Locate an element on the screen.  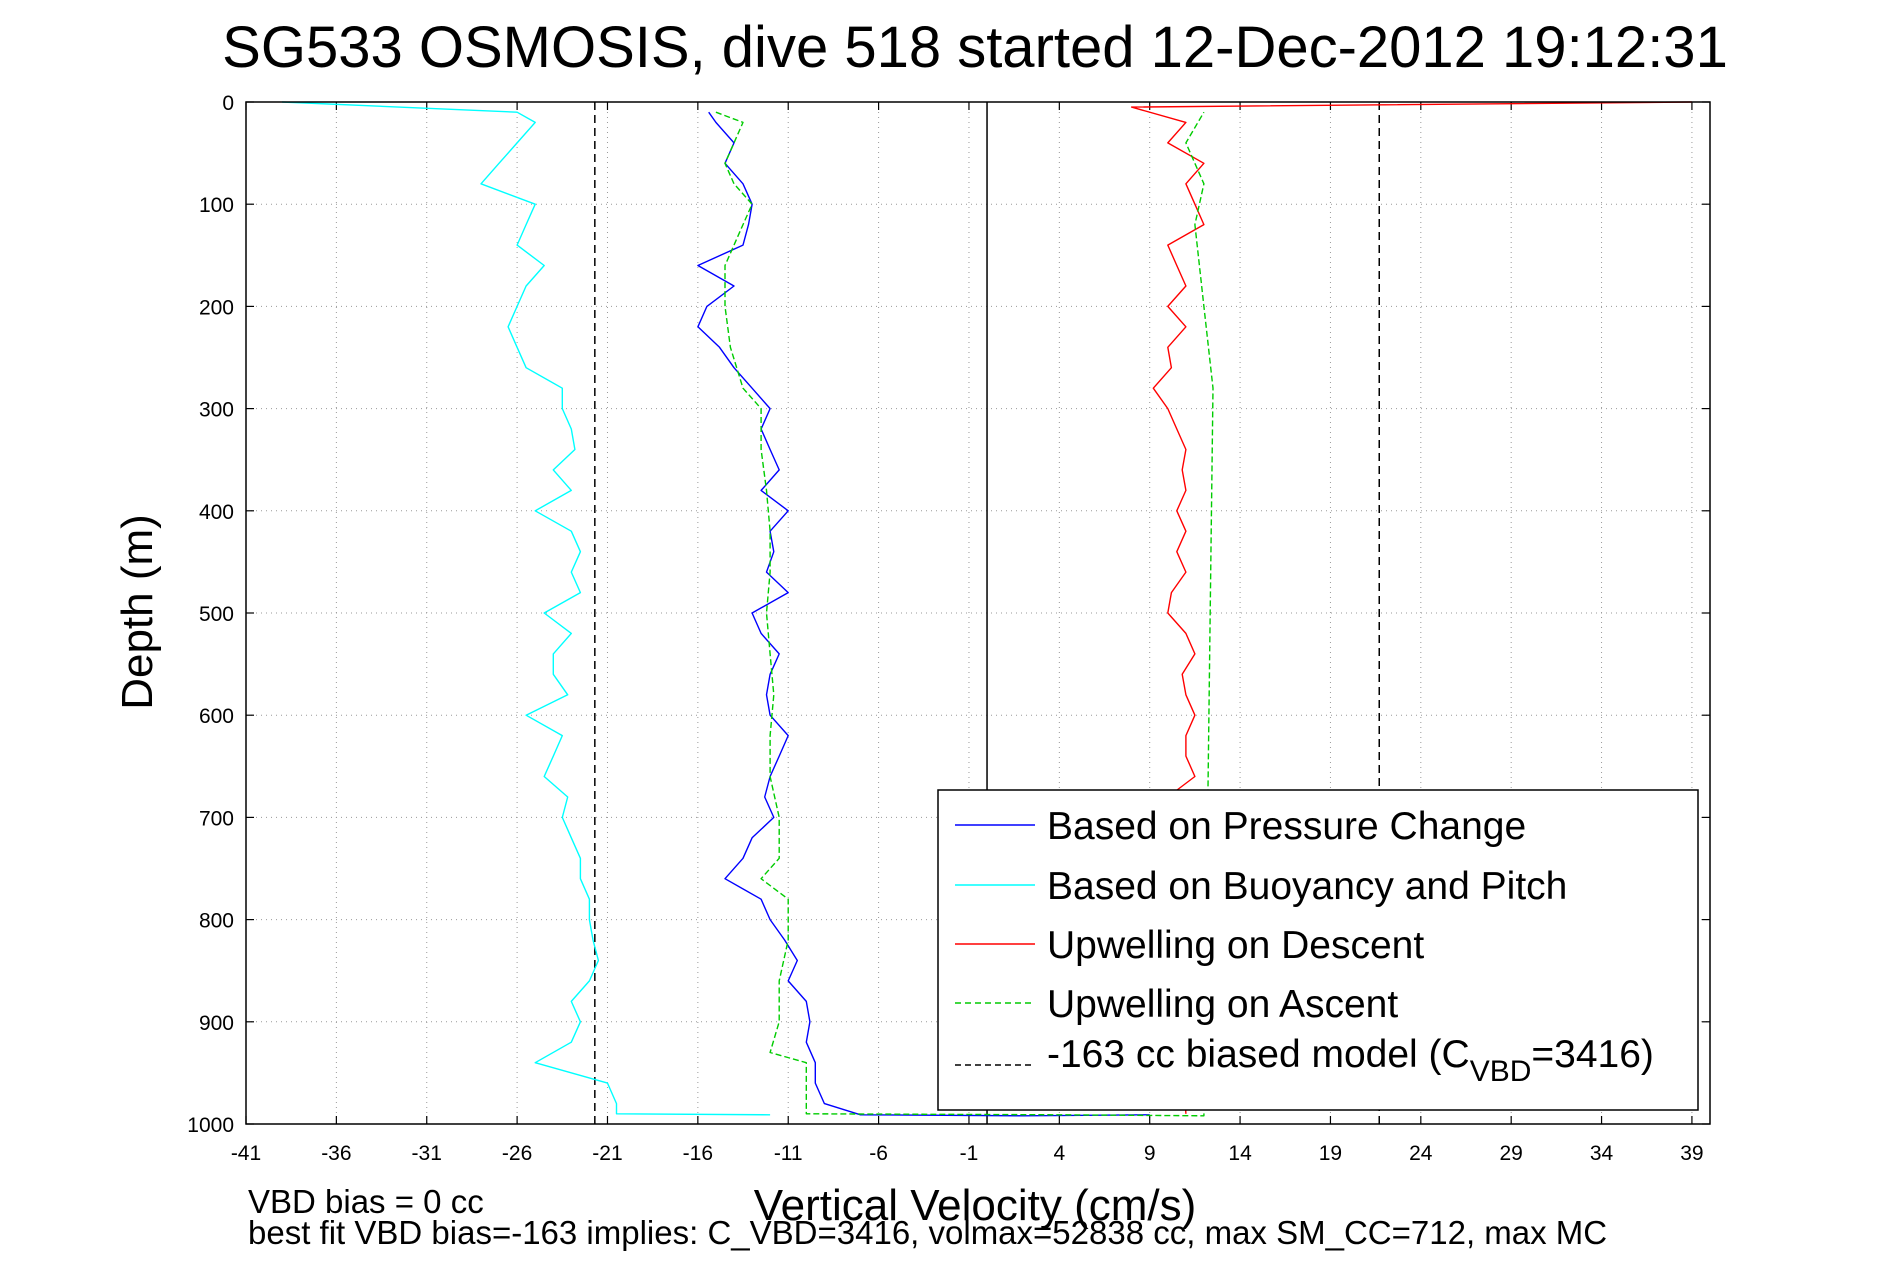
legend-label-ascent: Upwelling on Ascent is located at coordinates (1222, 1004).